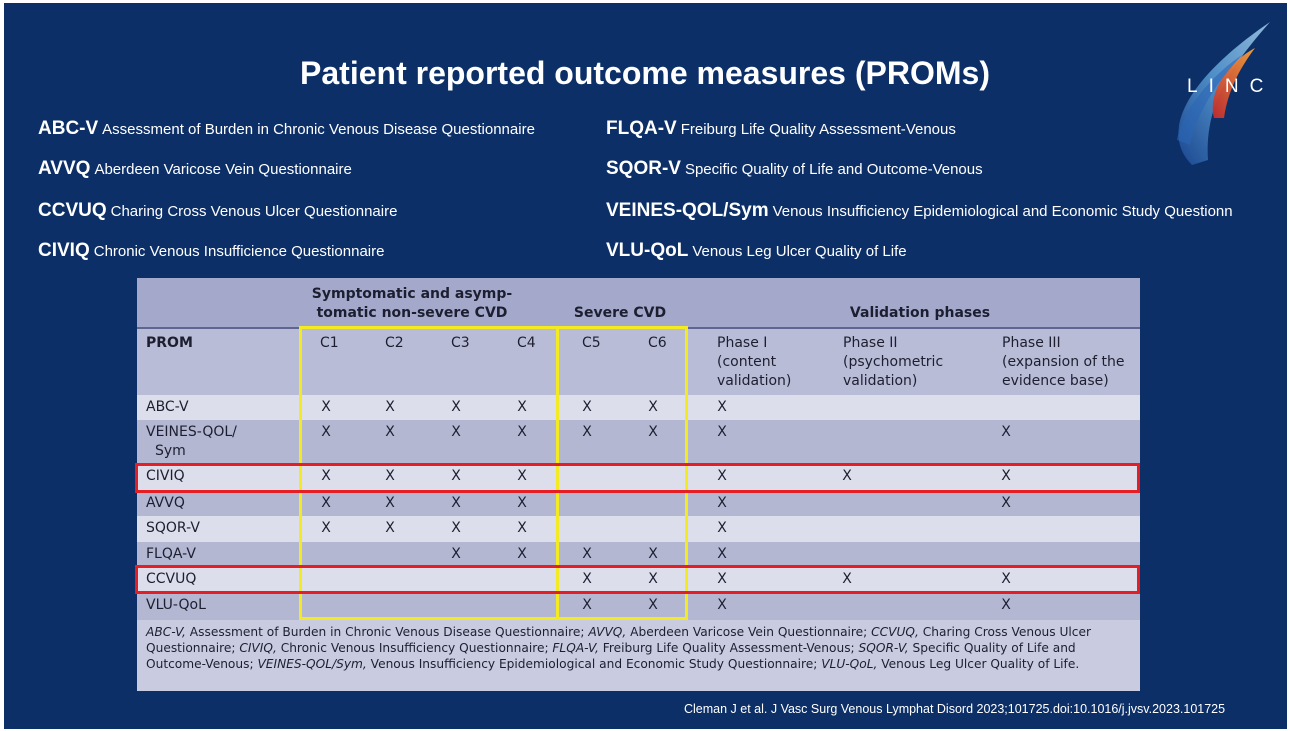 The width and height of the screenshot is (1290, 731). What do you see at coordinates (64, 250) in the screenshot?
I see `abbreviation-key: CIVIQ` at bounding box center [64, 250].